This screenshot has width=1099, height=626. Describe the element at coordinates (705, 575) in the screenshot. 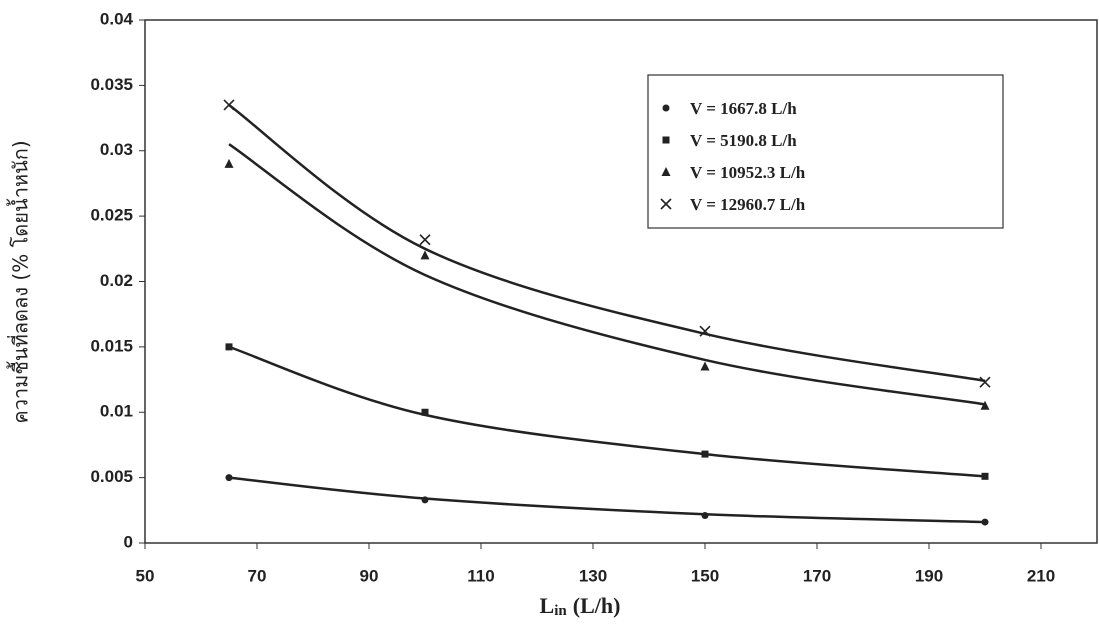

I see `x-tick-label: 150` at that location.